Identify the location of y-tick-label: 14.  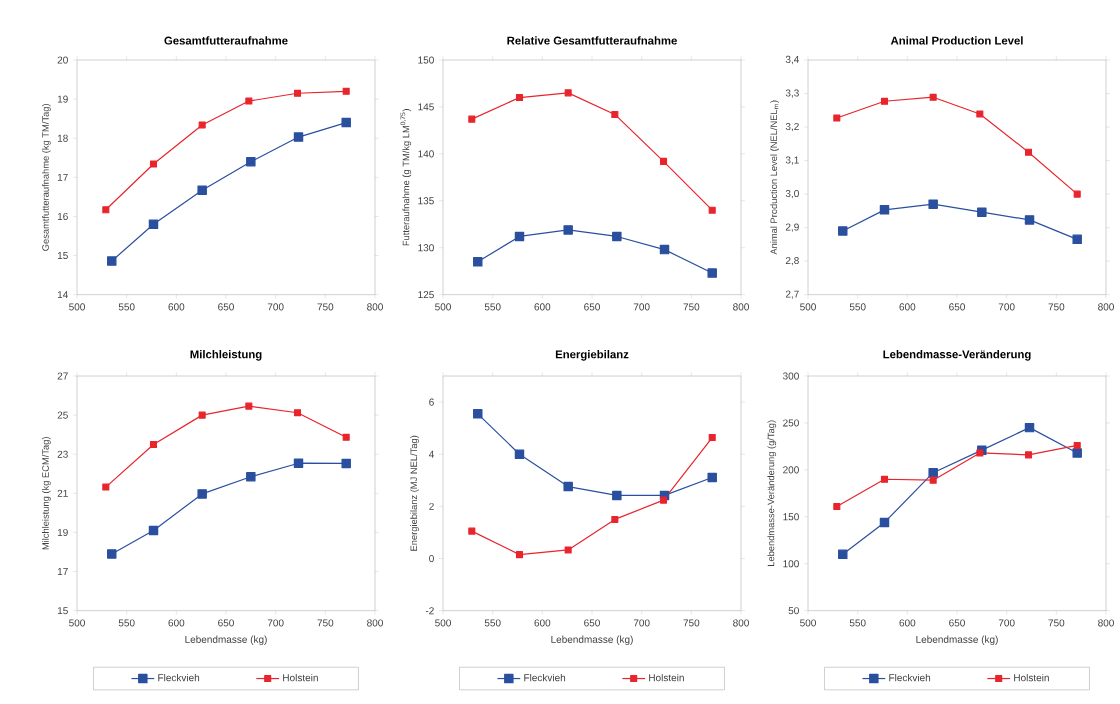
(62, 295).